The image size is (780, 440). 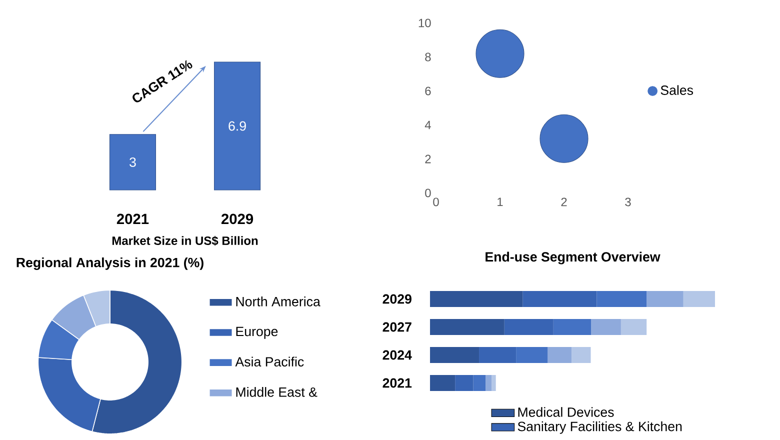 What do you see at coordinates (397, 299) in the screenshot?
I see `y-tick-label: 2029` at bounding box center [397, 299].